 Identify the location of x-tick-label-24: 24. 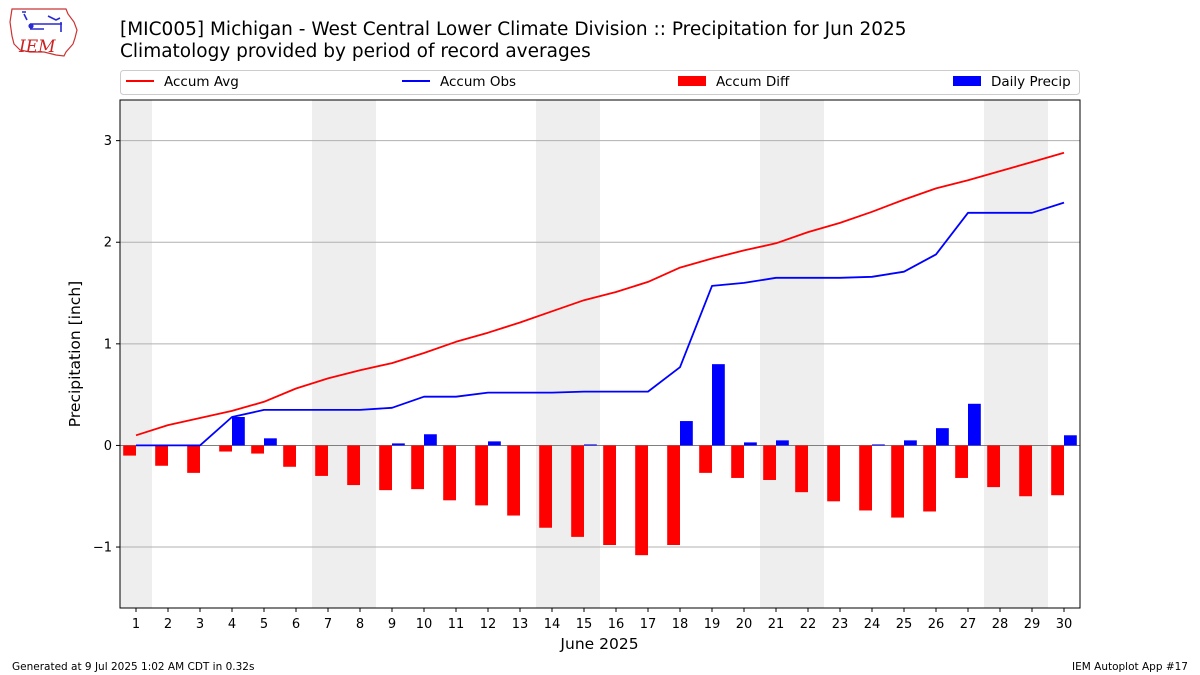
(872, 624).